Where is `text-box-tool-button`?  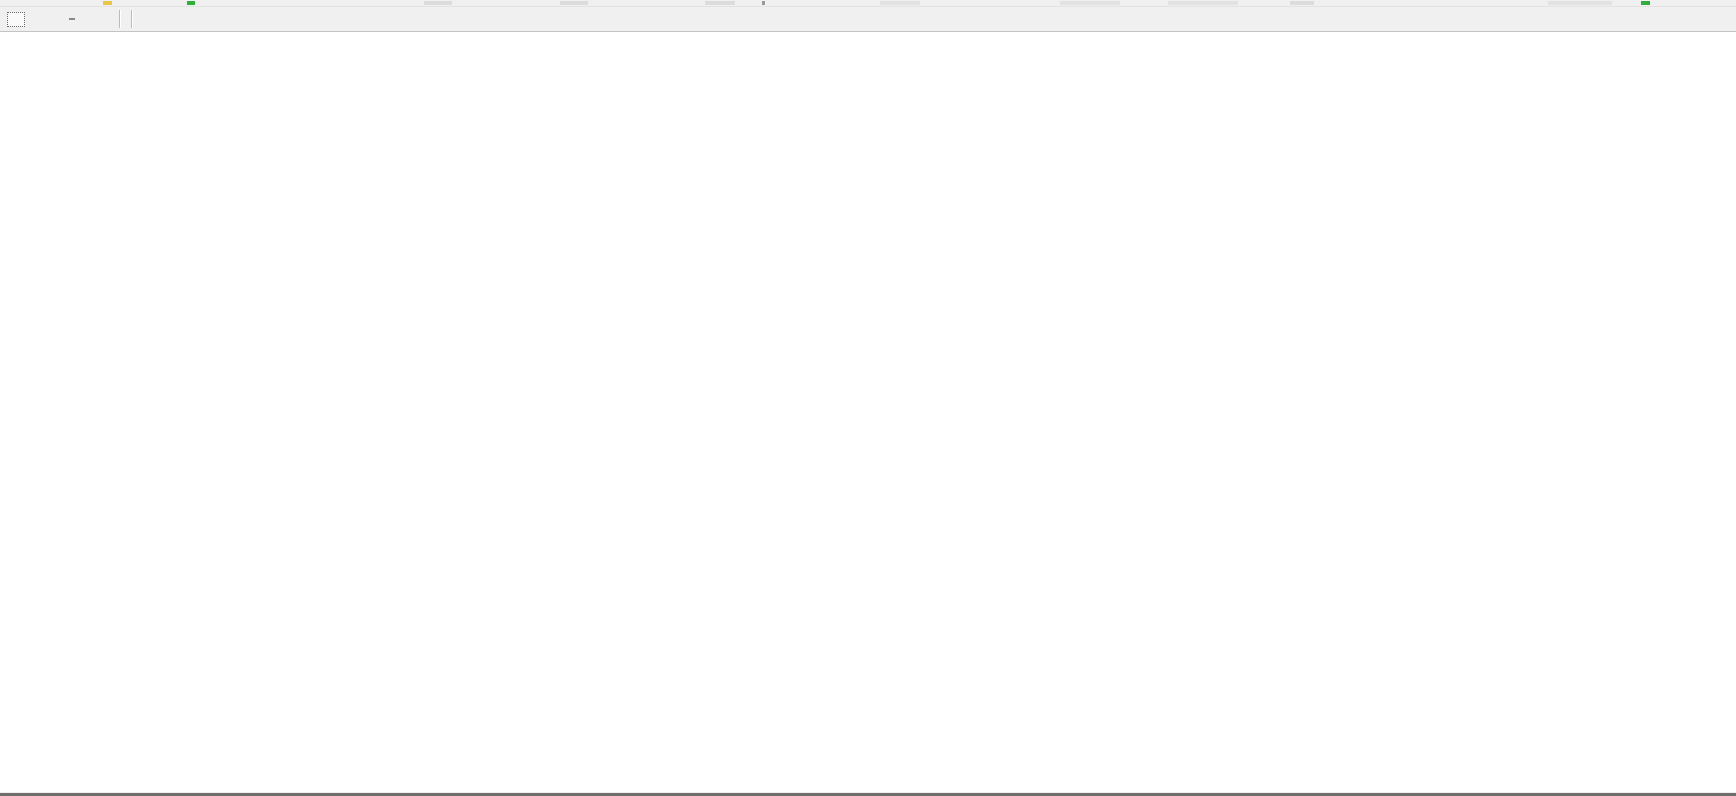
text-box-tool-button is located at coordinates (72, 19).